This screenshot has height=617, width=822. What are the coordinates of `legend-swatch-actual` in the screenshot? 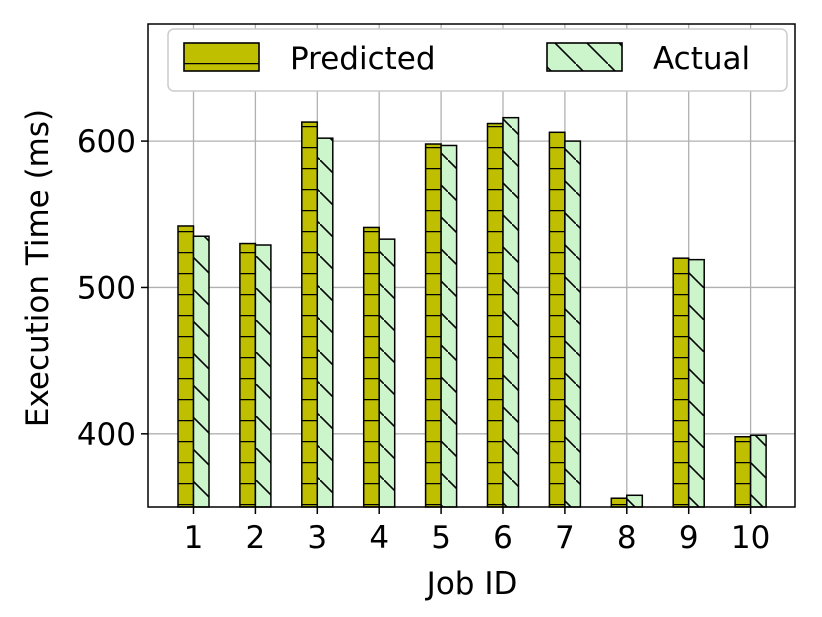 It's located at (584, 57).